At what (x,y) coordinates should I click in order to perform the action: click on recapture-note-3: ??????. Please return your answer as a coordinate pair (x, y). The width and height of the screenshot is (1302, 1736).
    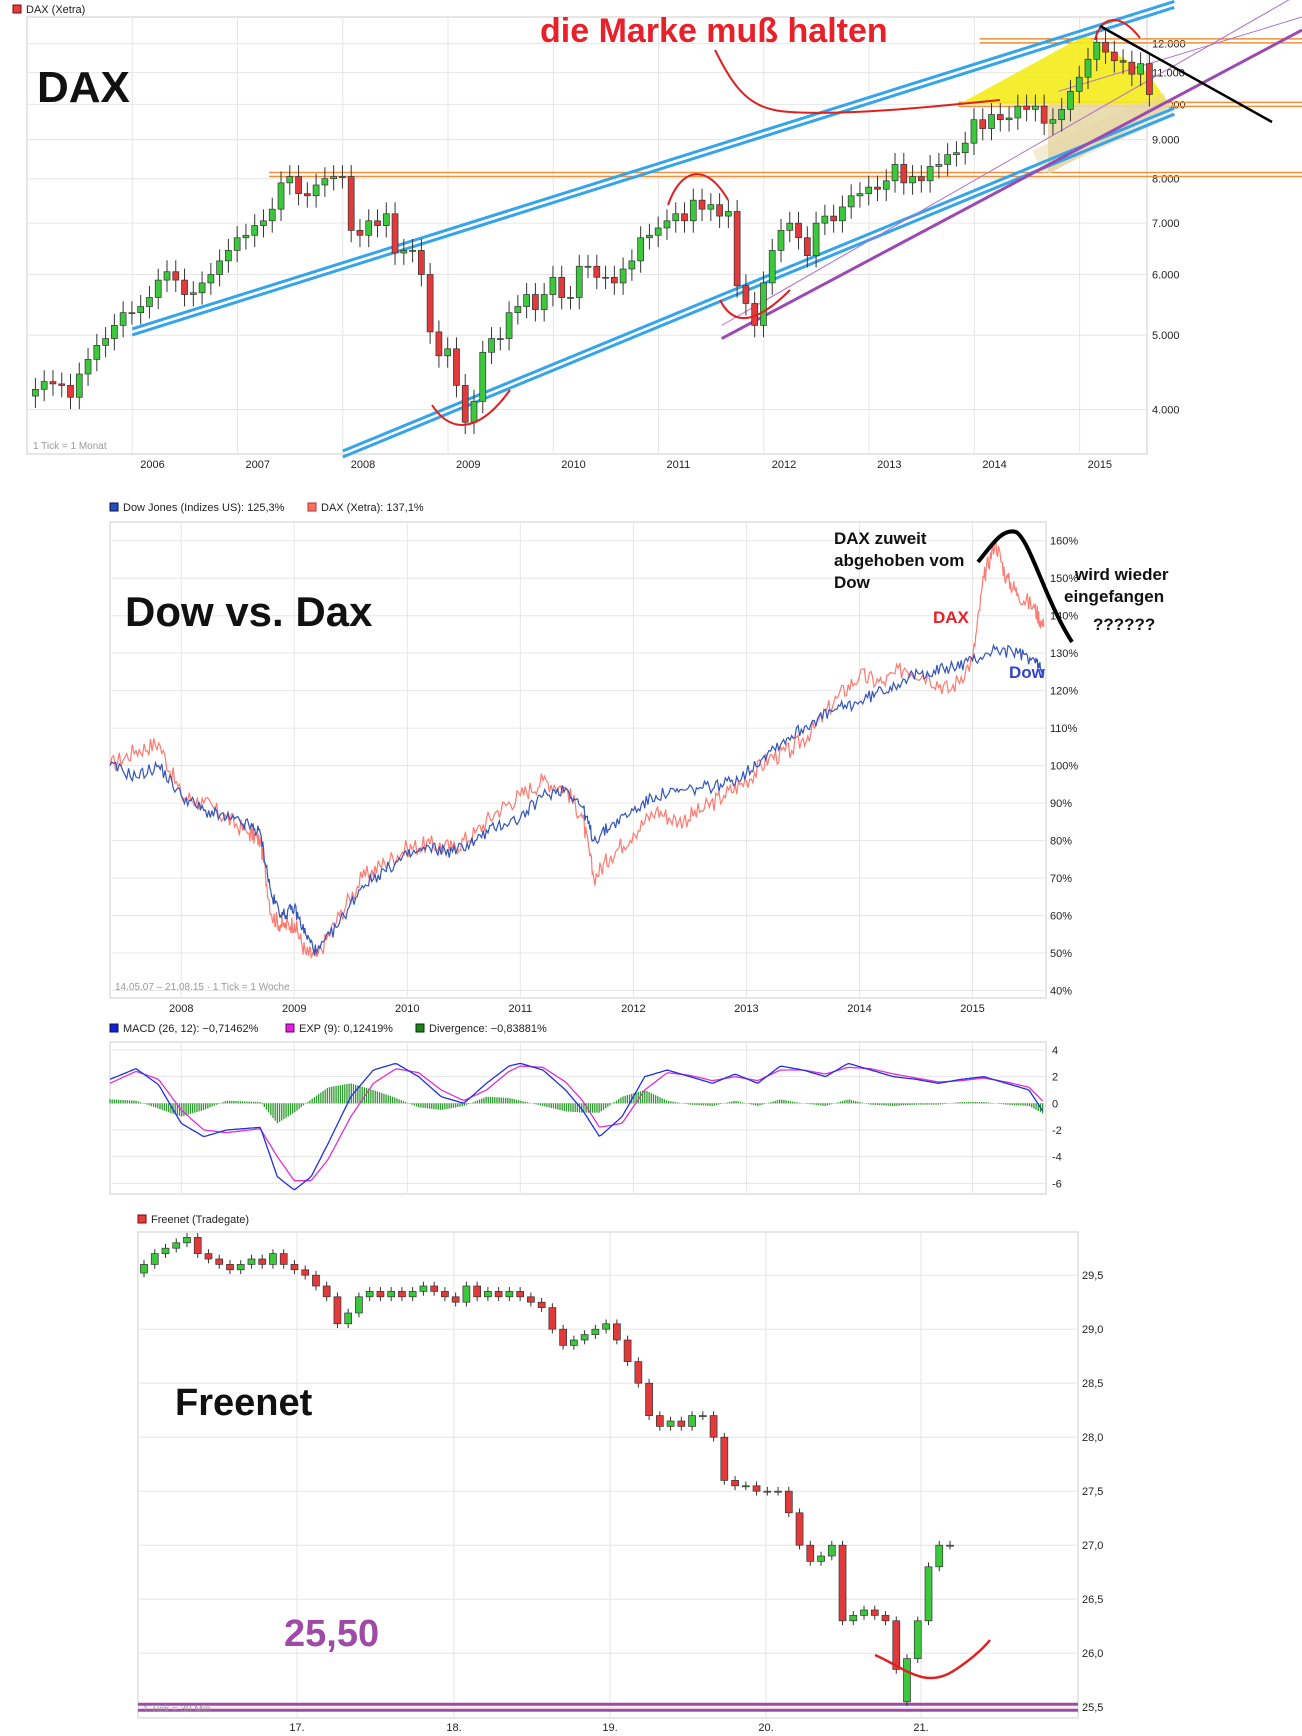
    Looking at the image, I should click on (1124, 624).